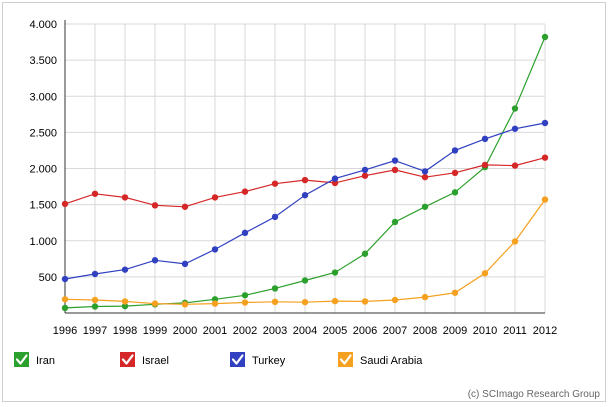  I want to click on y-axis-ticks: 500 1.000 1.500 2.000 2.500 3.000 3.500 4.000, so click(43, 151).